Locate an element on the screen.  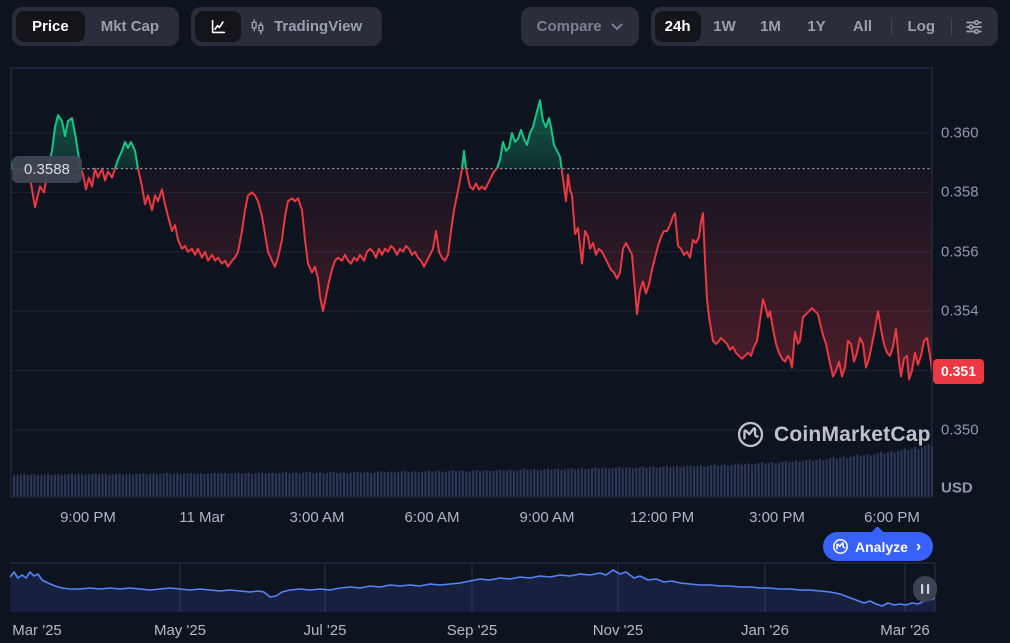
x-axis-tick-label: 9:00 AM is located at coordinates (547, 517).